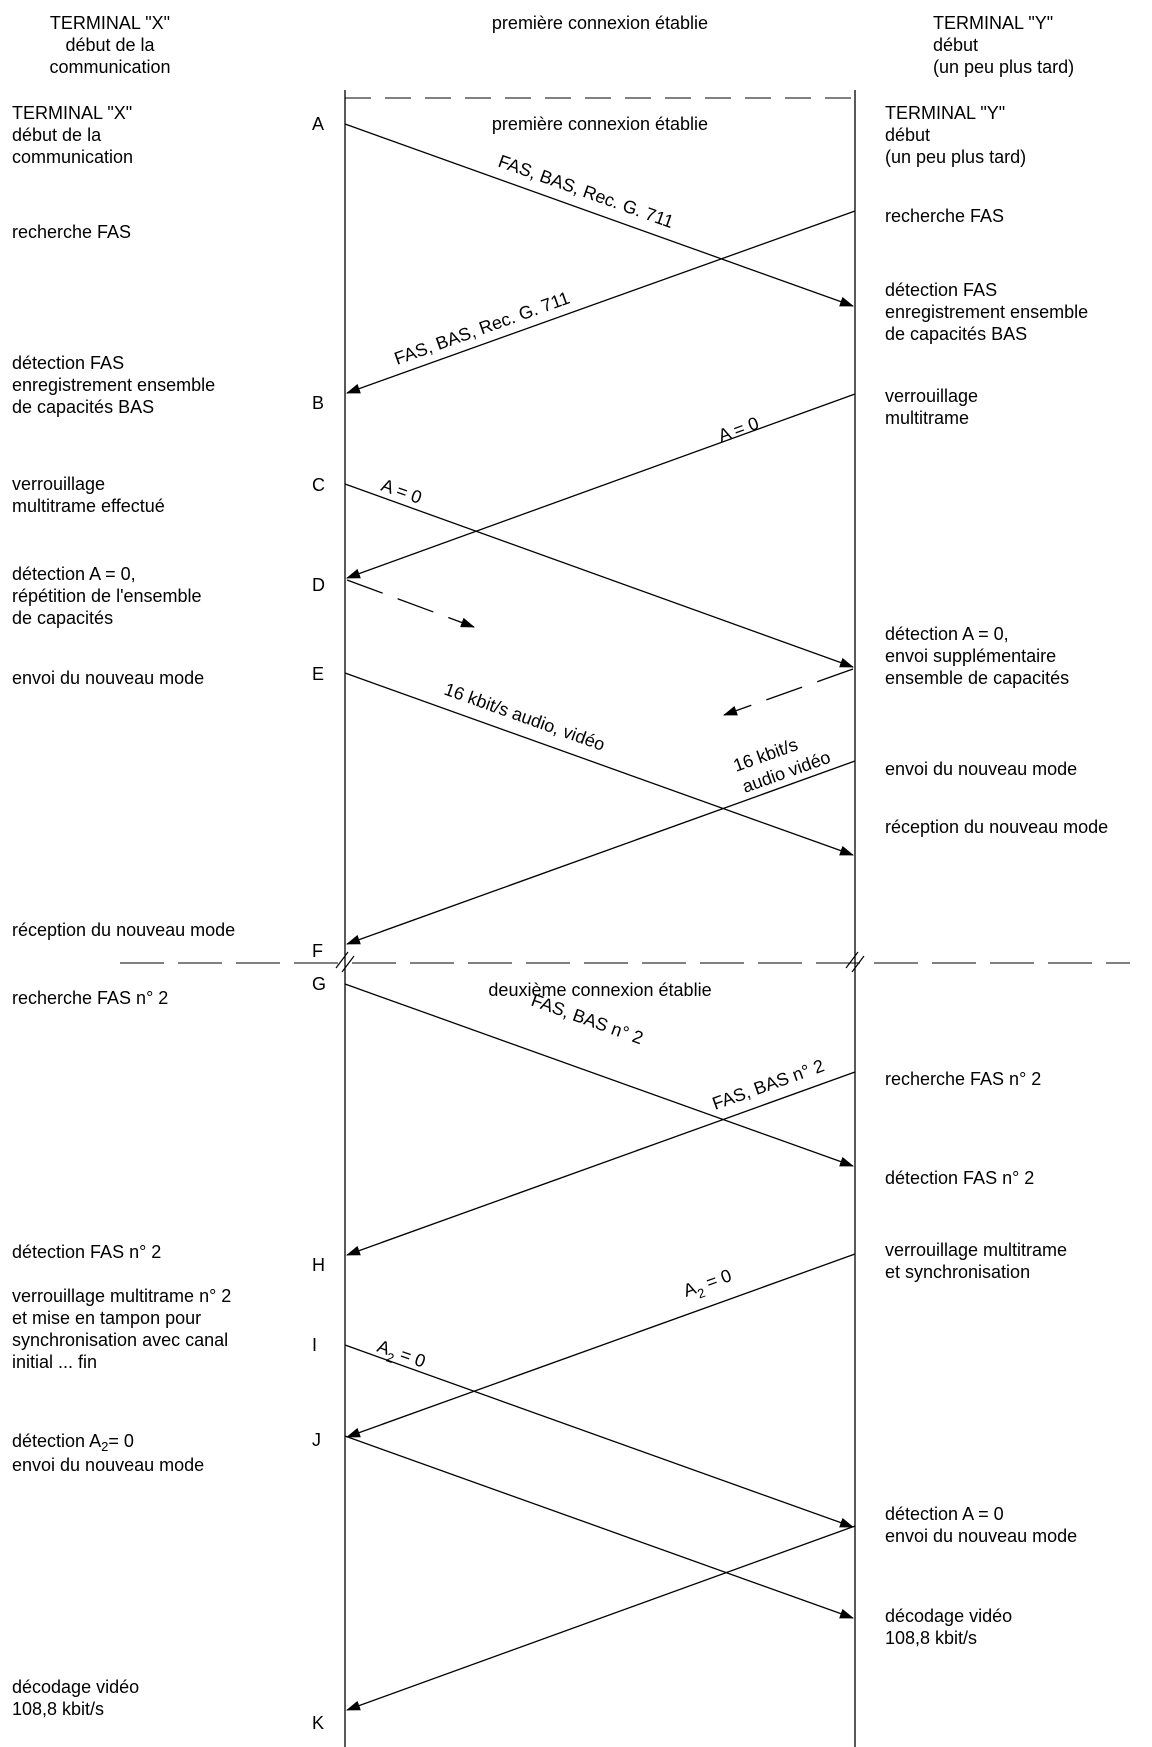 The width and height of the screenshot is (1152, 1747). Describe the element at coordinates (400, 1356) in the screenshot. I see `label-a2-eq-0-x: A2 = 0` at that location.